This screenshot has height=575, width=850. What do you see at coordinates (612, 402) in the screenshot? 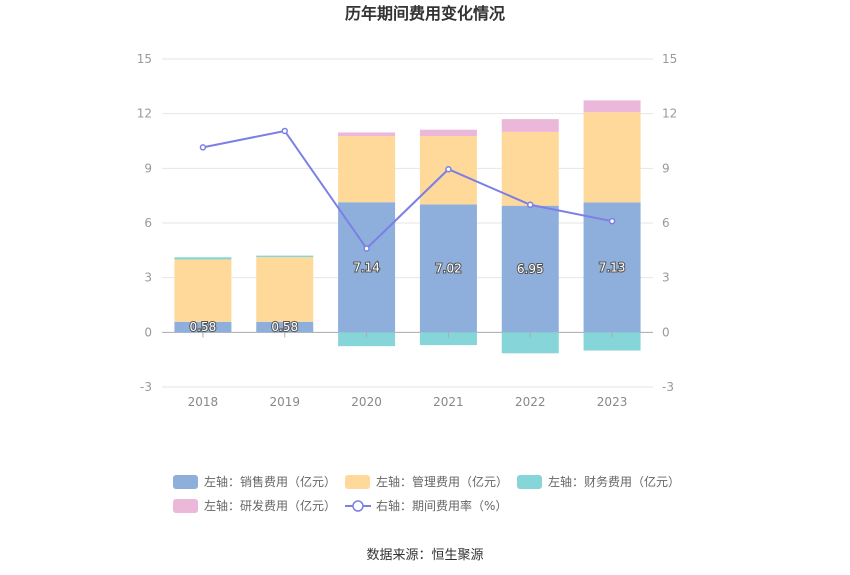
I see `x-tick-label: 2023` at bounding box center [612, 402].